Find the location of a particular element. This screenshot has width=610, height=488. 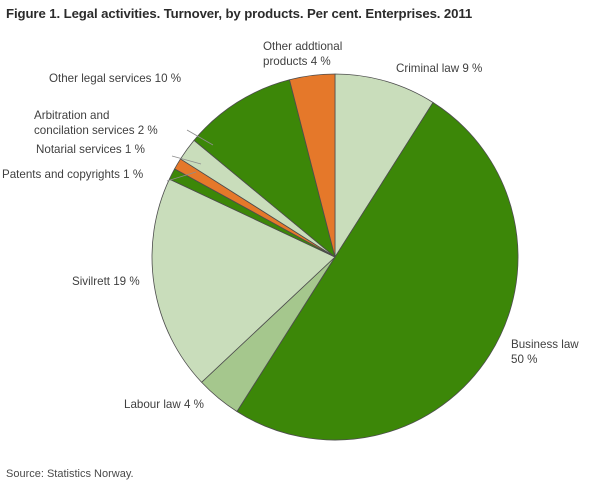

leader-line-notarial is located at coordinates (186, 160).